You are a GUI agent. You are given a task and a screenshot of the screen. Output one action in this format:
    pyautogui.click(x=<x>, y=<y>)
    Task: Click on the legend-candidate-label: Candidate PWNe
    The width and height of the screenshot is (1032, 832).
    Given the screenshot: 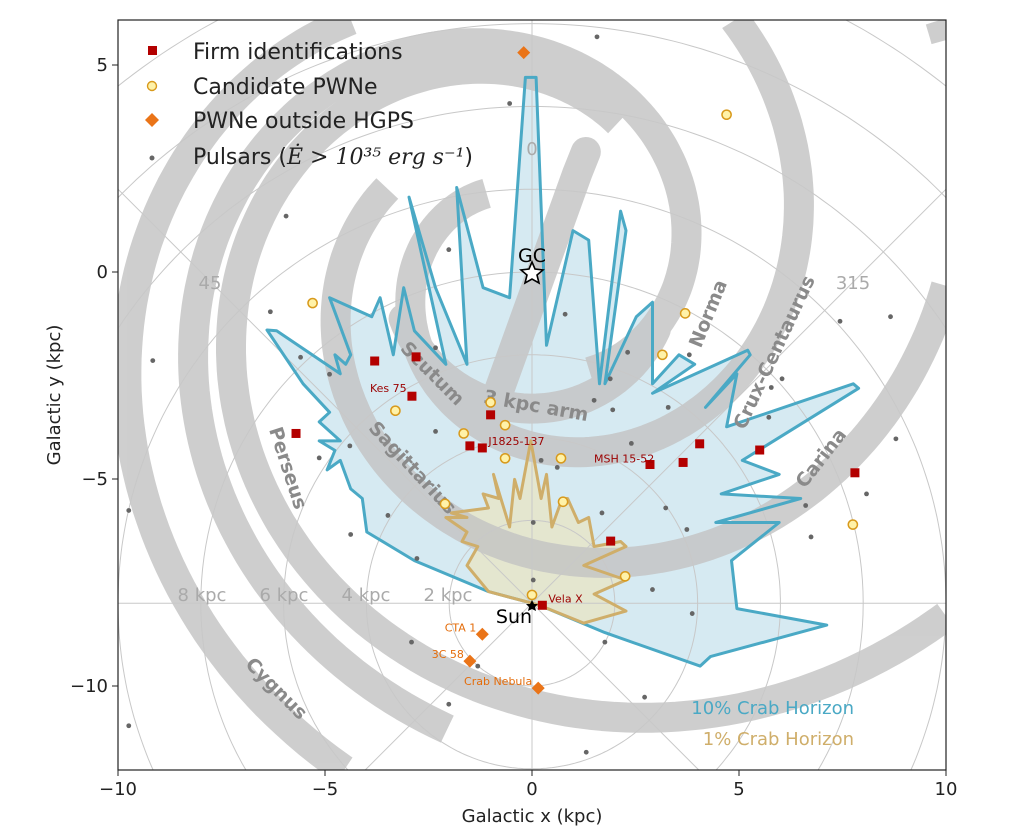 What is the action you would take?
    pyautogui.click(x=285, y=87)
    